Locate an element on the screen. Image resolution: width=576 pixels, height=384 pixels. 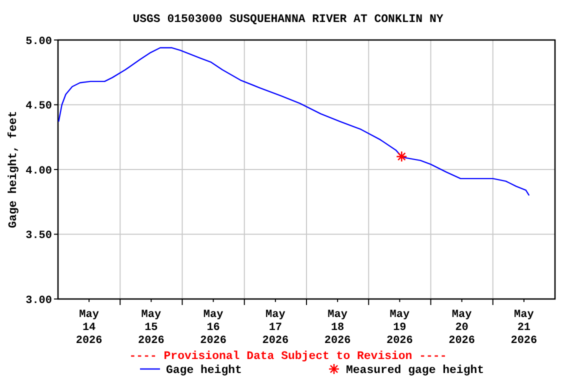
legend-label: Gage height is located at coordinates (204, 370).